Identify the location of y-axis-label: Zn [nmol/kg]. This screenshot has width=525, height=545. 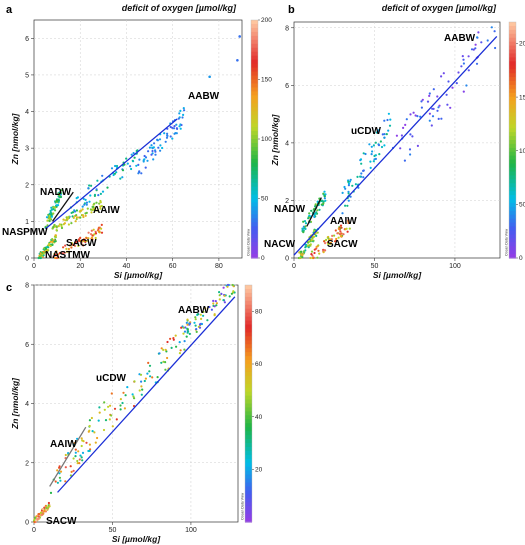
(275, 139).